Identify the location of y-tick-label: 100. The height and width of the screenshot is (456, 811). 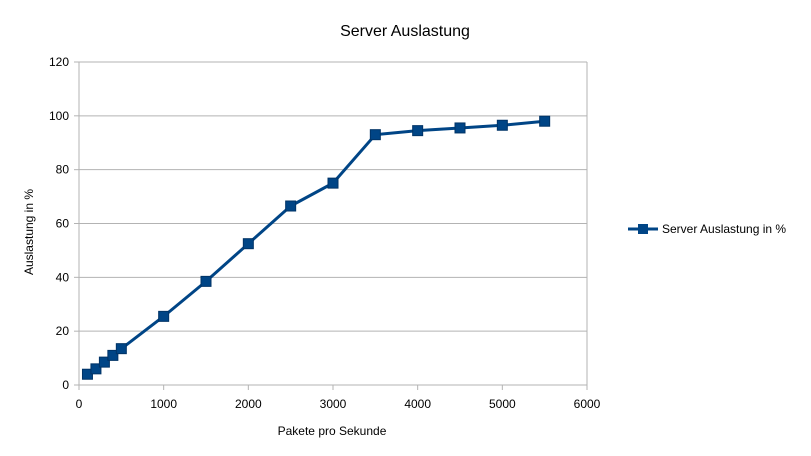
(59, 116).